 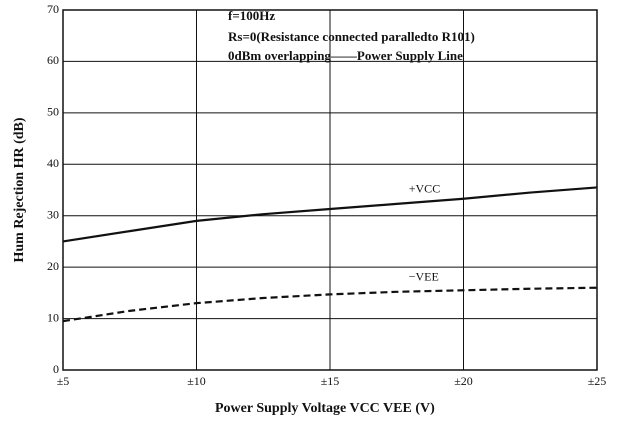 What do you see at coordinates (19, 189) in the screenshot?
I see `y-axis-label: Hum Rejection HR (dB)` at bounding box center [19, 189].